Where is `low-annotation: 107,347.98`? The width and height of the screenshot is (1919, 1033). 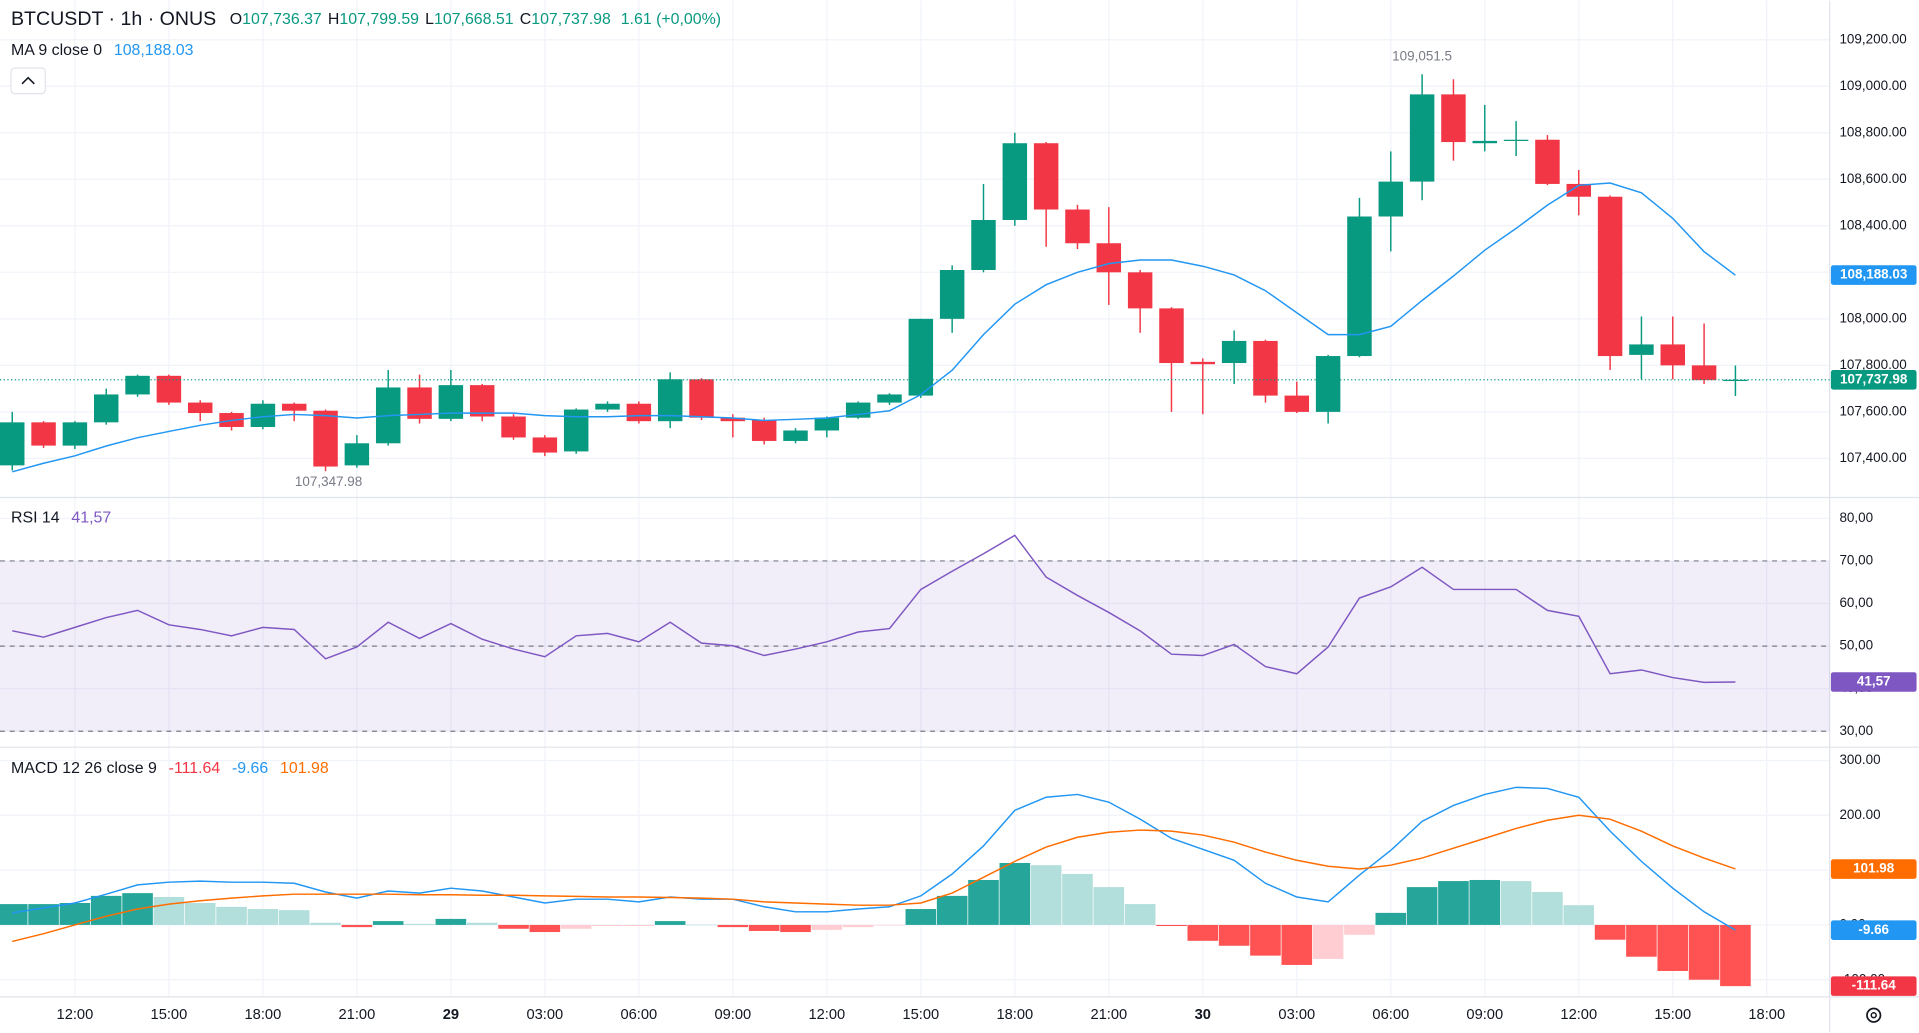
low-annotation: 107,347.98 is located at coordinates (328, 481).